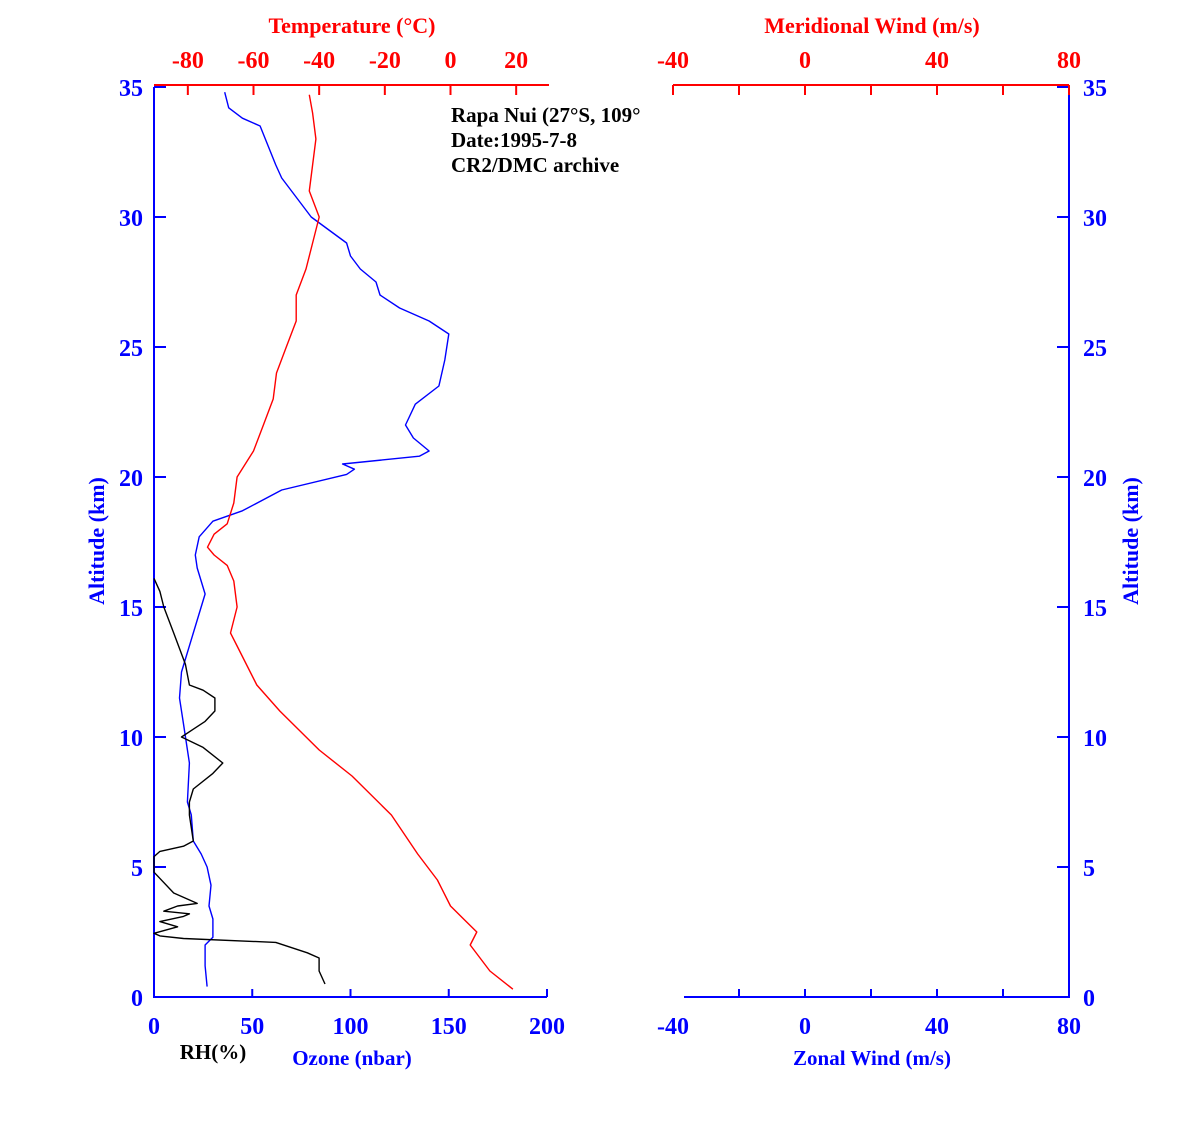 This screenshot has width=1181, height=1122. I want to click on ozone-tick-label: 200, so click(547, 1027).